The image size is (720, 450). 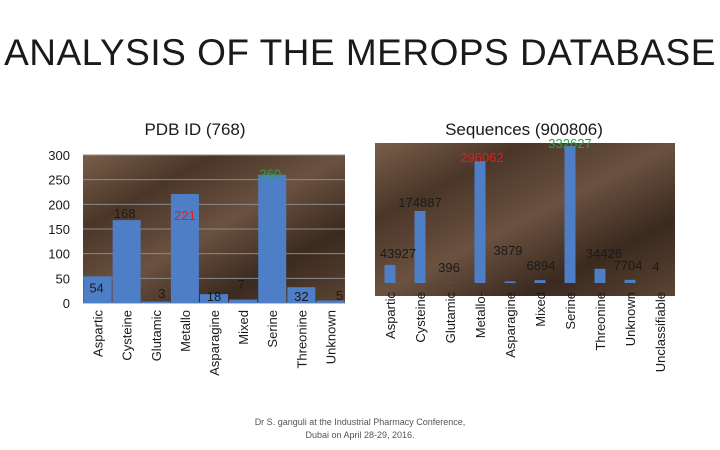 What do you see at coordinates (185, 331) in the screenshot?
I see `pdb-category-label: Metallo` at bounding box center [185, 331].